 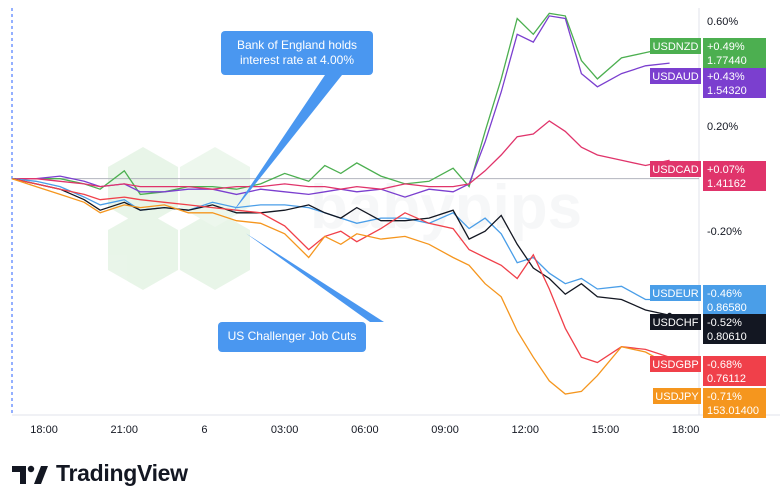 I want to click on x-tick-label: 21:00, so click(x=125, y=430).